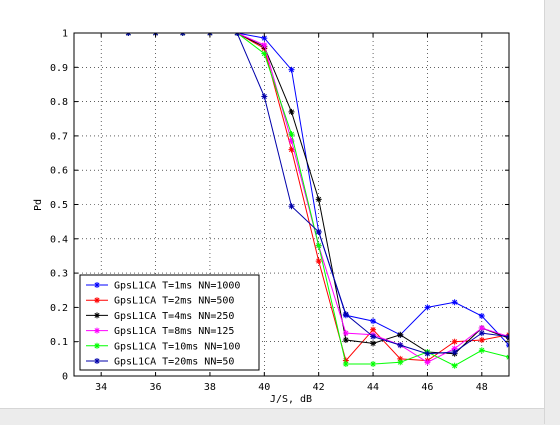 The image size is (560, 428). Describe the element at coordinates (59, 308) in the screenshot. I see `y-tick-label: 0.2` at that location.